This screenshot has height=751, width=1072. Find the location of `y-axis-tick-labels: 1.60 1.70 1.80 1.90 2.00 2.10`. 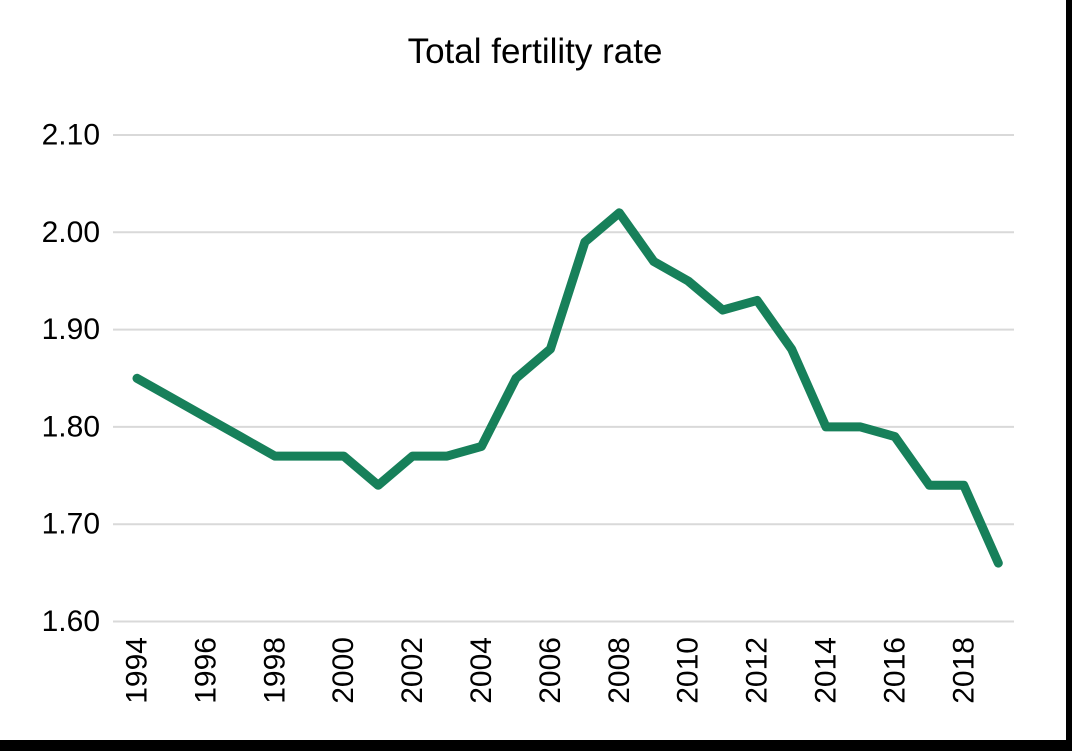

y-axis-tick-labels: 1.60 1.70 1.80 1.90 2.00 2.10 is located at coordinates (71, 379).